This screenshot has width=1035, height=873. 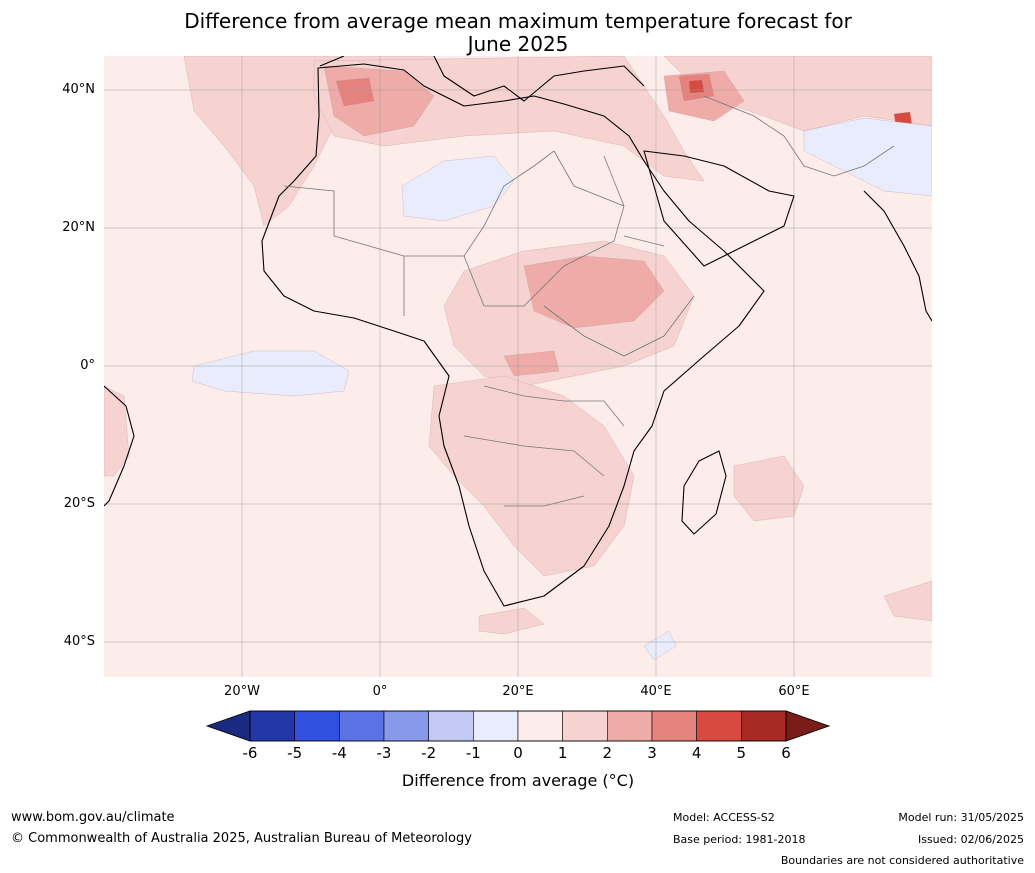 I want to click on footer-model-run: Model run: 31/05/2025, so click(x=961, y=817).